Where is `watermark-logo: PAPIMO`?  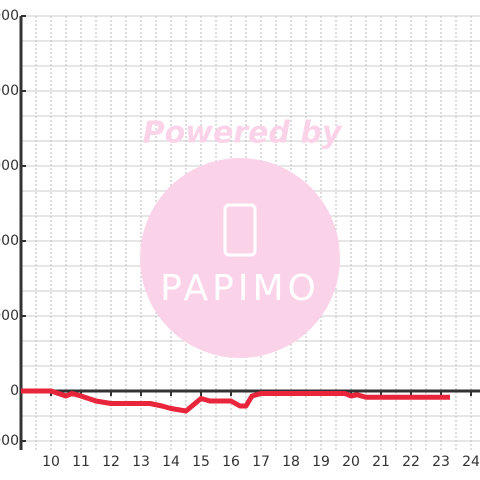 watermark-logo: PAPIMO is located at coordinates (240, 288).